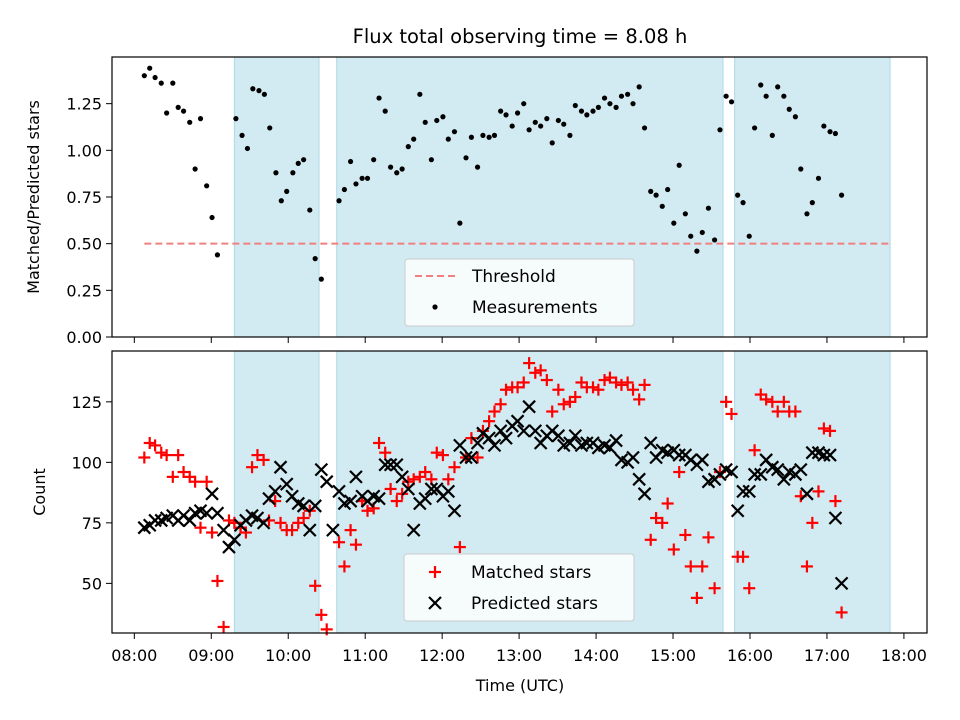 The image size is (960, 720). What do you see at coordinates (442, 655) in the screenshot?
I see `x-tick-label: 12:00` at bounding box center [442, 655].